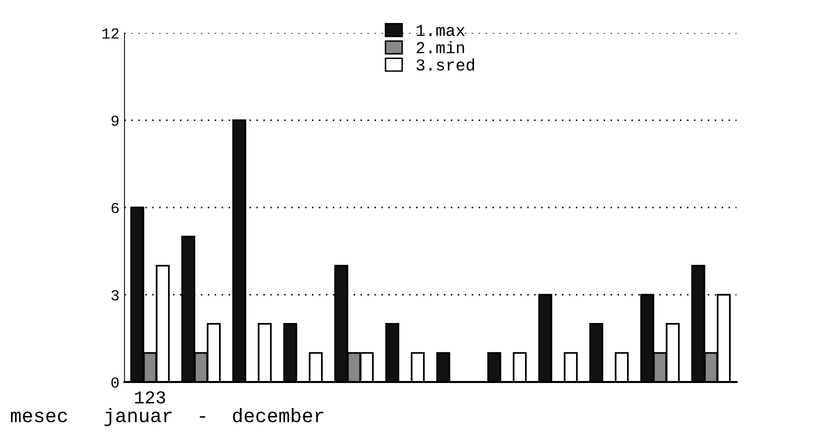 The width and height of the screenshot is (827, 446). What do you see at coordinates (167, 417) in the screenshot?
I see `x-axis-title: mesec januar - december` at bounding box center [167, 417].